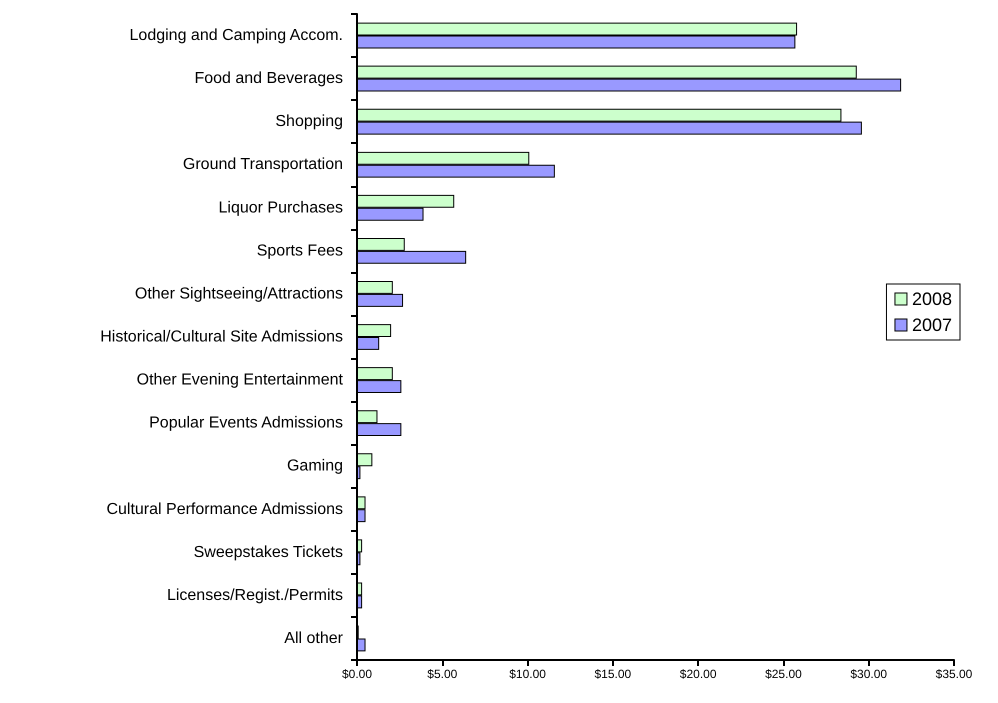 Image resolution: width=998 pixels, height=703 pixels. What do you see at coordinates (442, 674) in the screenshot?
I see `x-tick-label: $5.00` at bounding box center [442, 674].